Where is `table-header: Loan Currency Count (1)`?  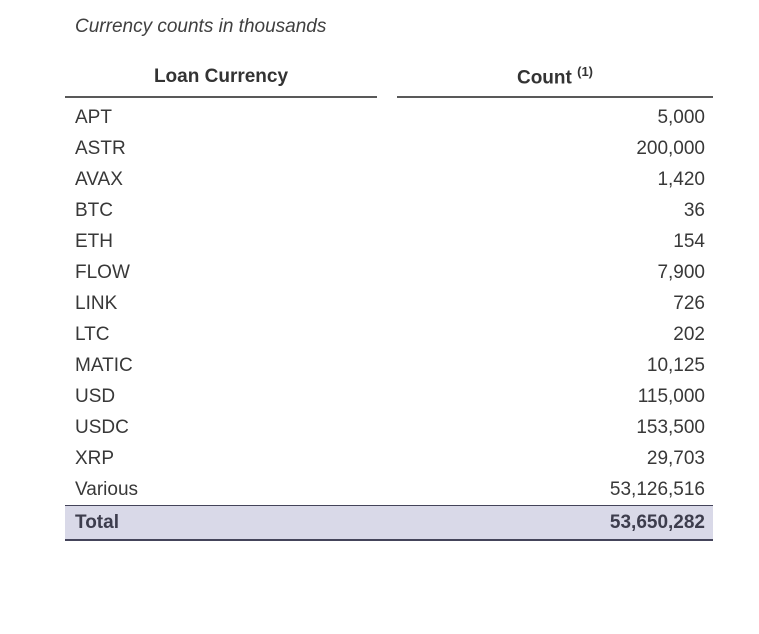
table-header: Loan Currency Count (1) is located at coordinates (389, 81).